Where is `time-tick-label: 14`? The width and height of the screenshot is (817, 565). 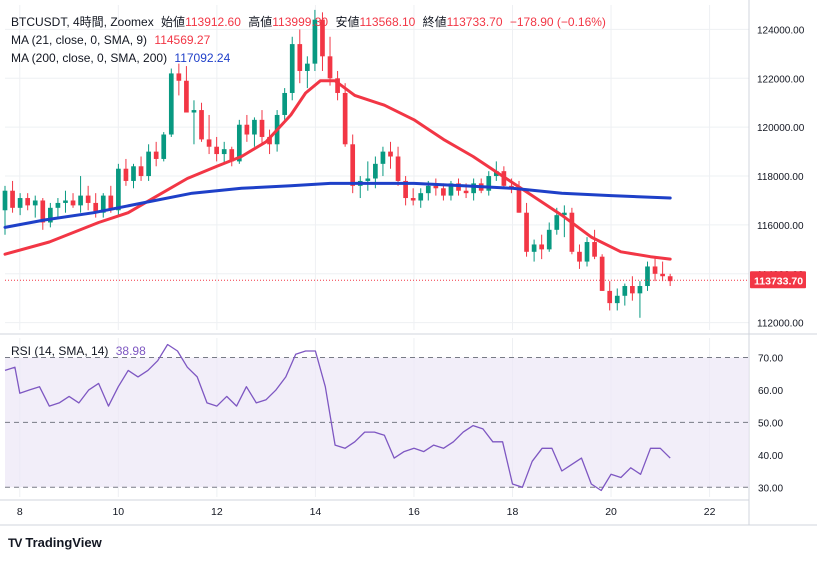 time-tick-label: 14 is located at coordinates (316, 512).